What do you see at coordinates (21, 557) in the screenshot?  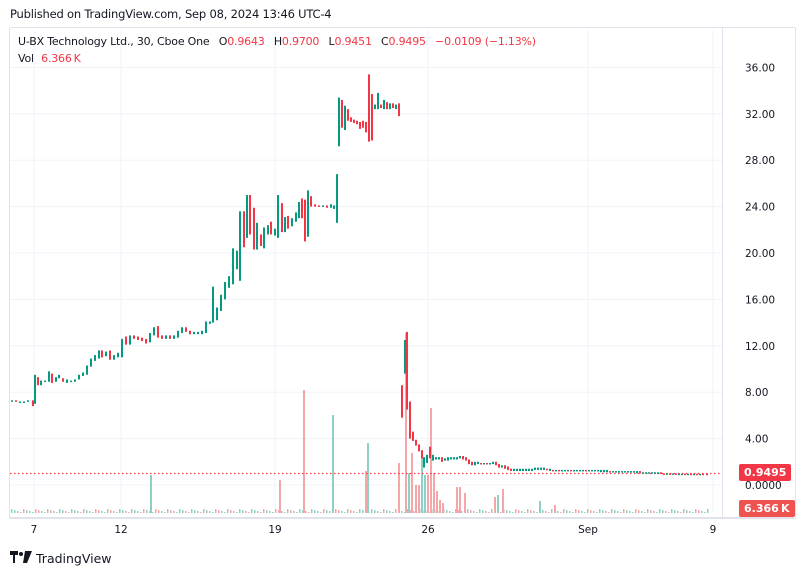 I see `tv-logo-svg-icon` at bounding box center [21, 557].